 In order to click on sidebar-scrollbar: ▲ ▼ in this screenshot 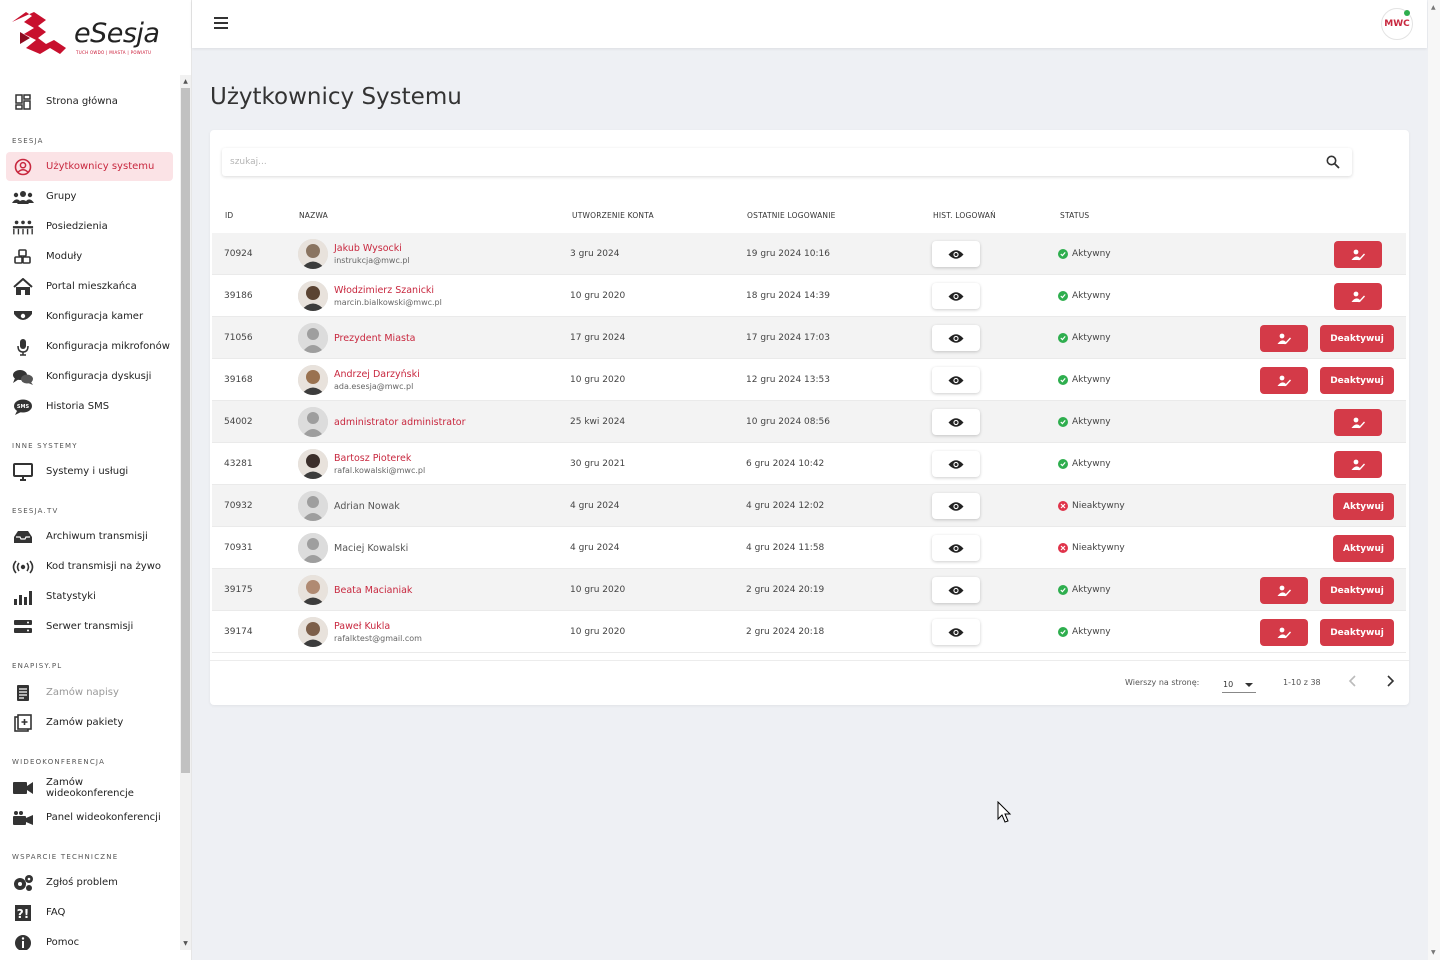, I will do `click(185, 512)`.